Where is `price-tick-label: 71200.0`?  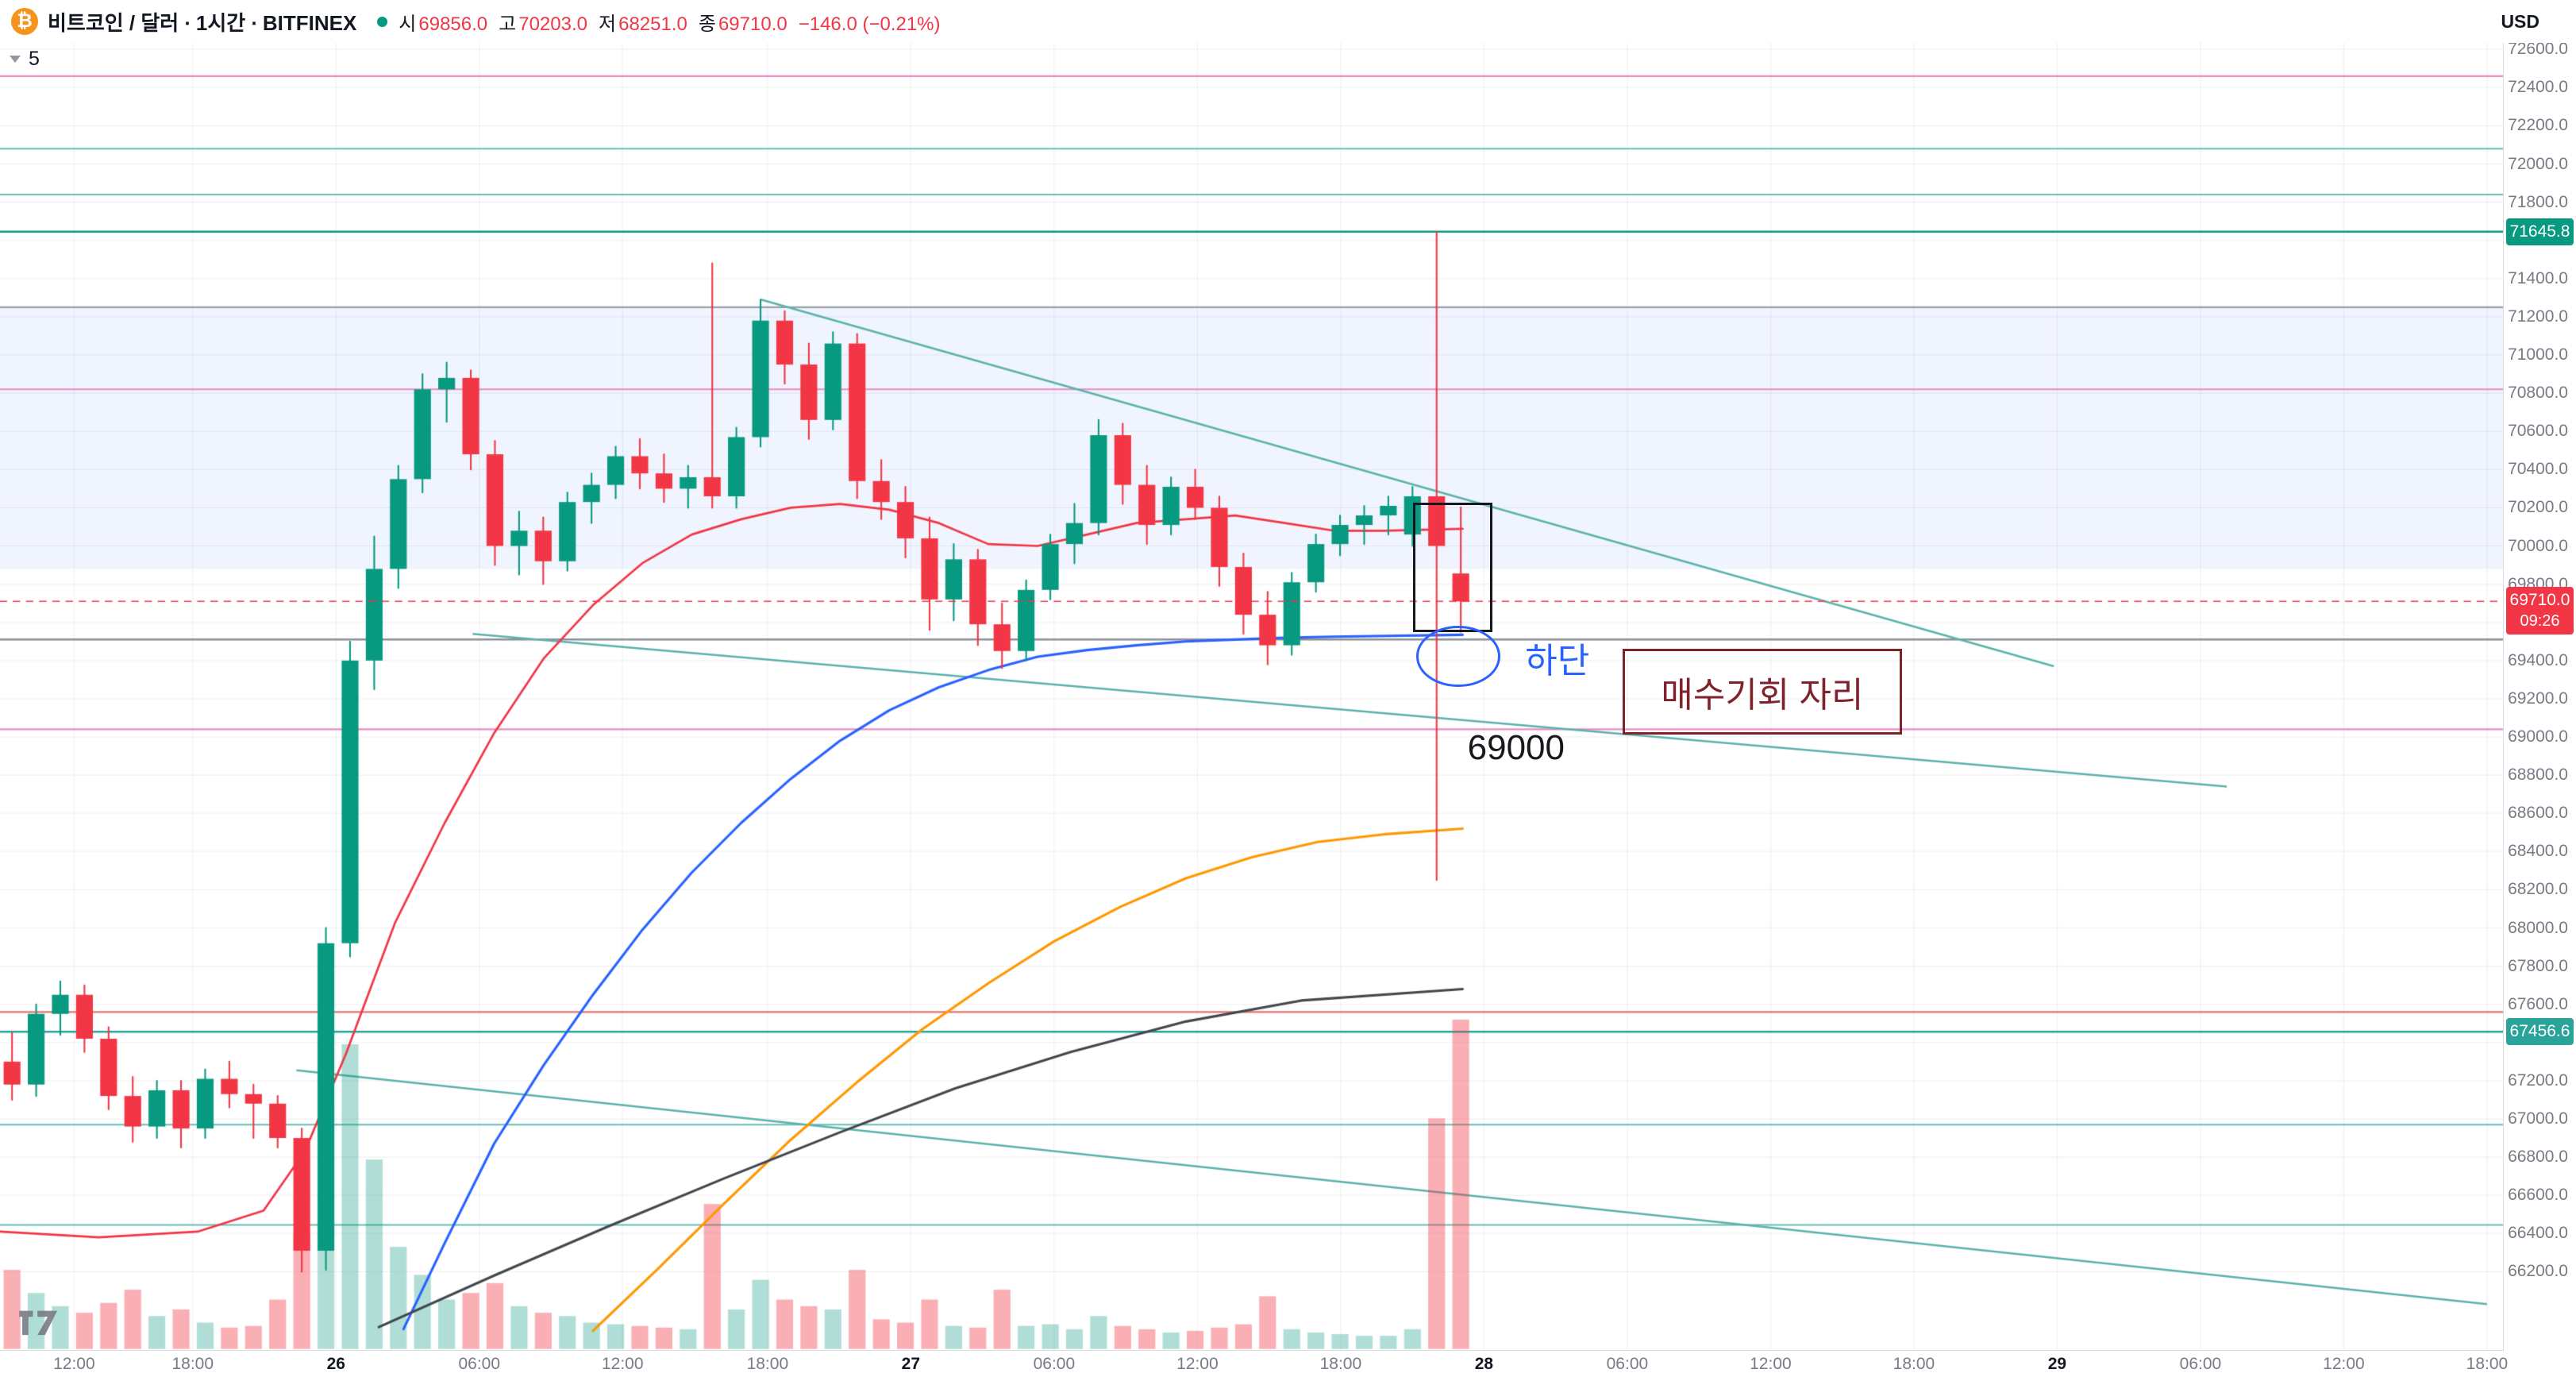
price-tick-label: 71200.0 is located at coordinates (2538, 316).